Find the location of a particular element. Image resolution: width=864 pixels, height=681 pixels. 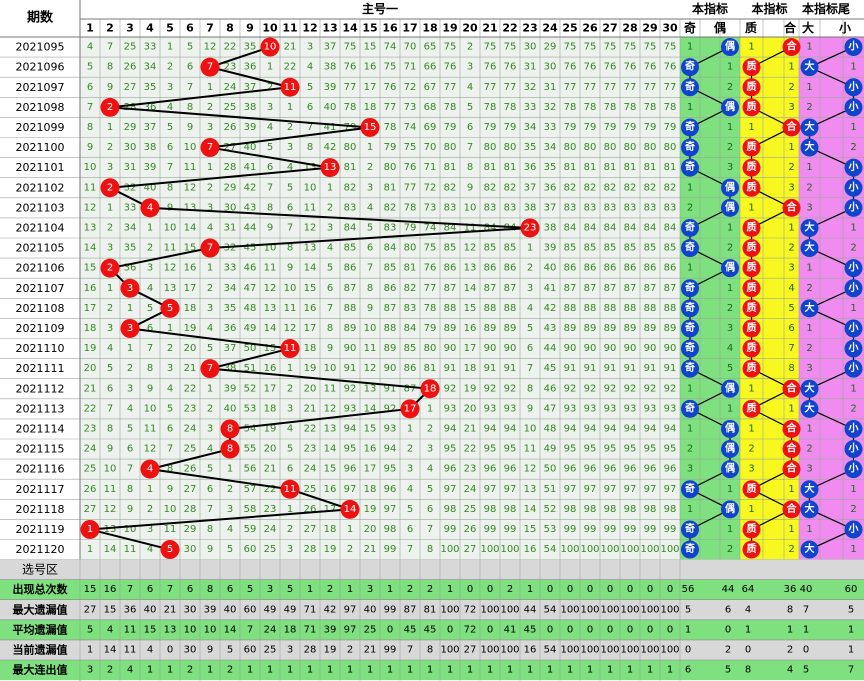

hit-number: 4 is located at coordinates (150, 207).